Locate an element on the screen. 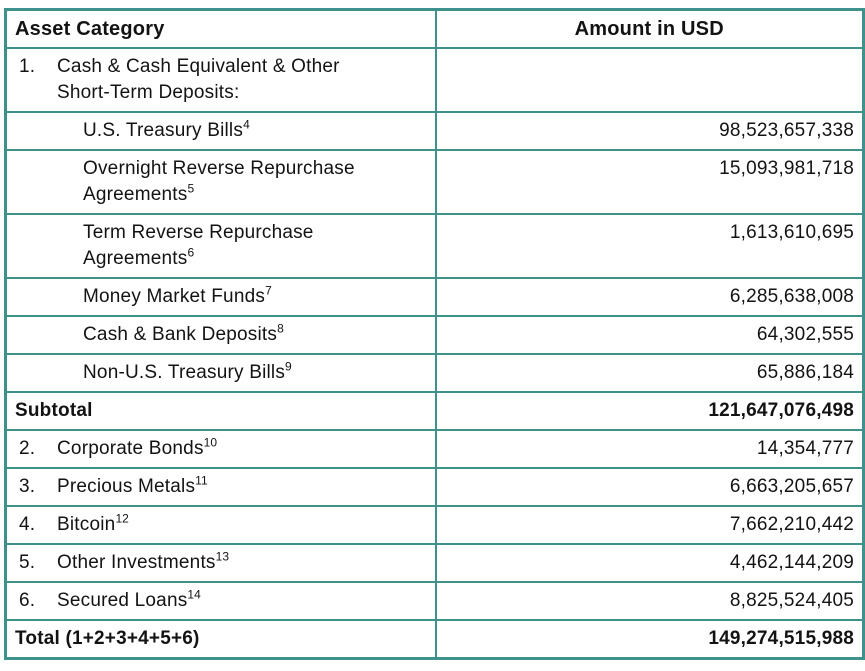  footnote-ref: 13 is located at coordinates (222, 556).